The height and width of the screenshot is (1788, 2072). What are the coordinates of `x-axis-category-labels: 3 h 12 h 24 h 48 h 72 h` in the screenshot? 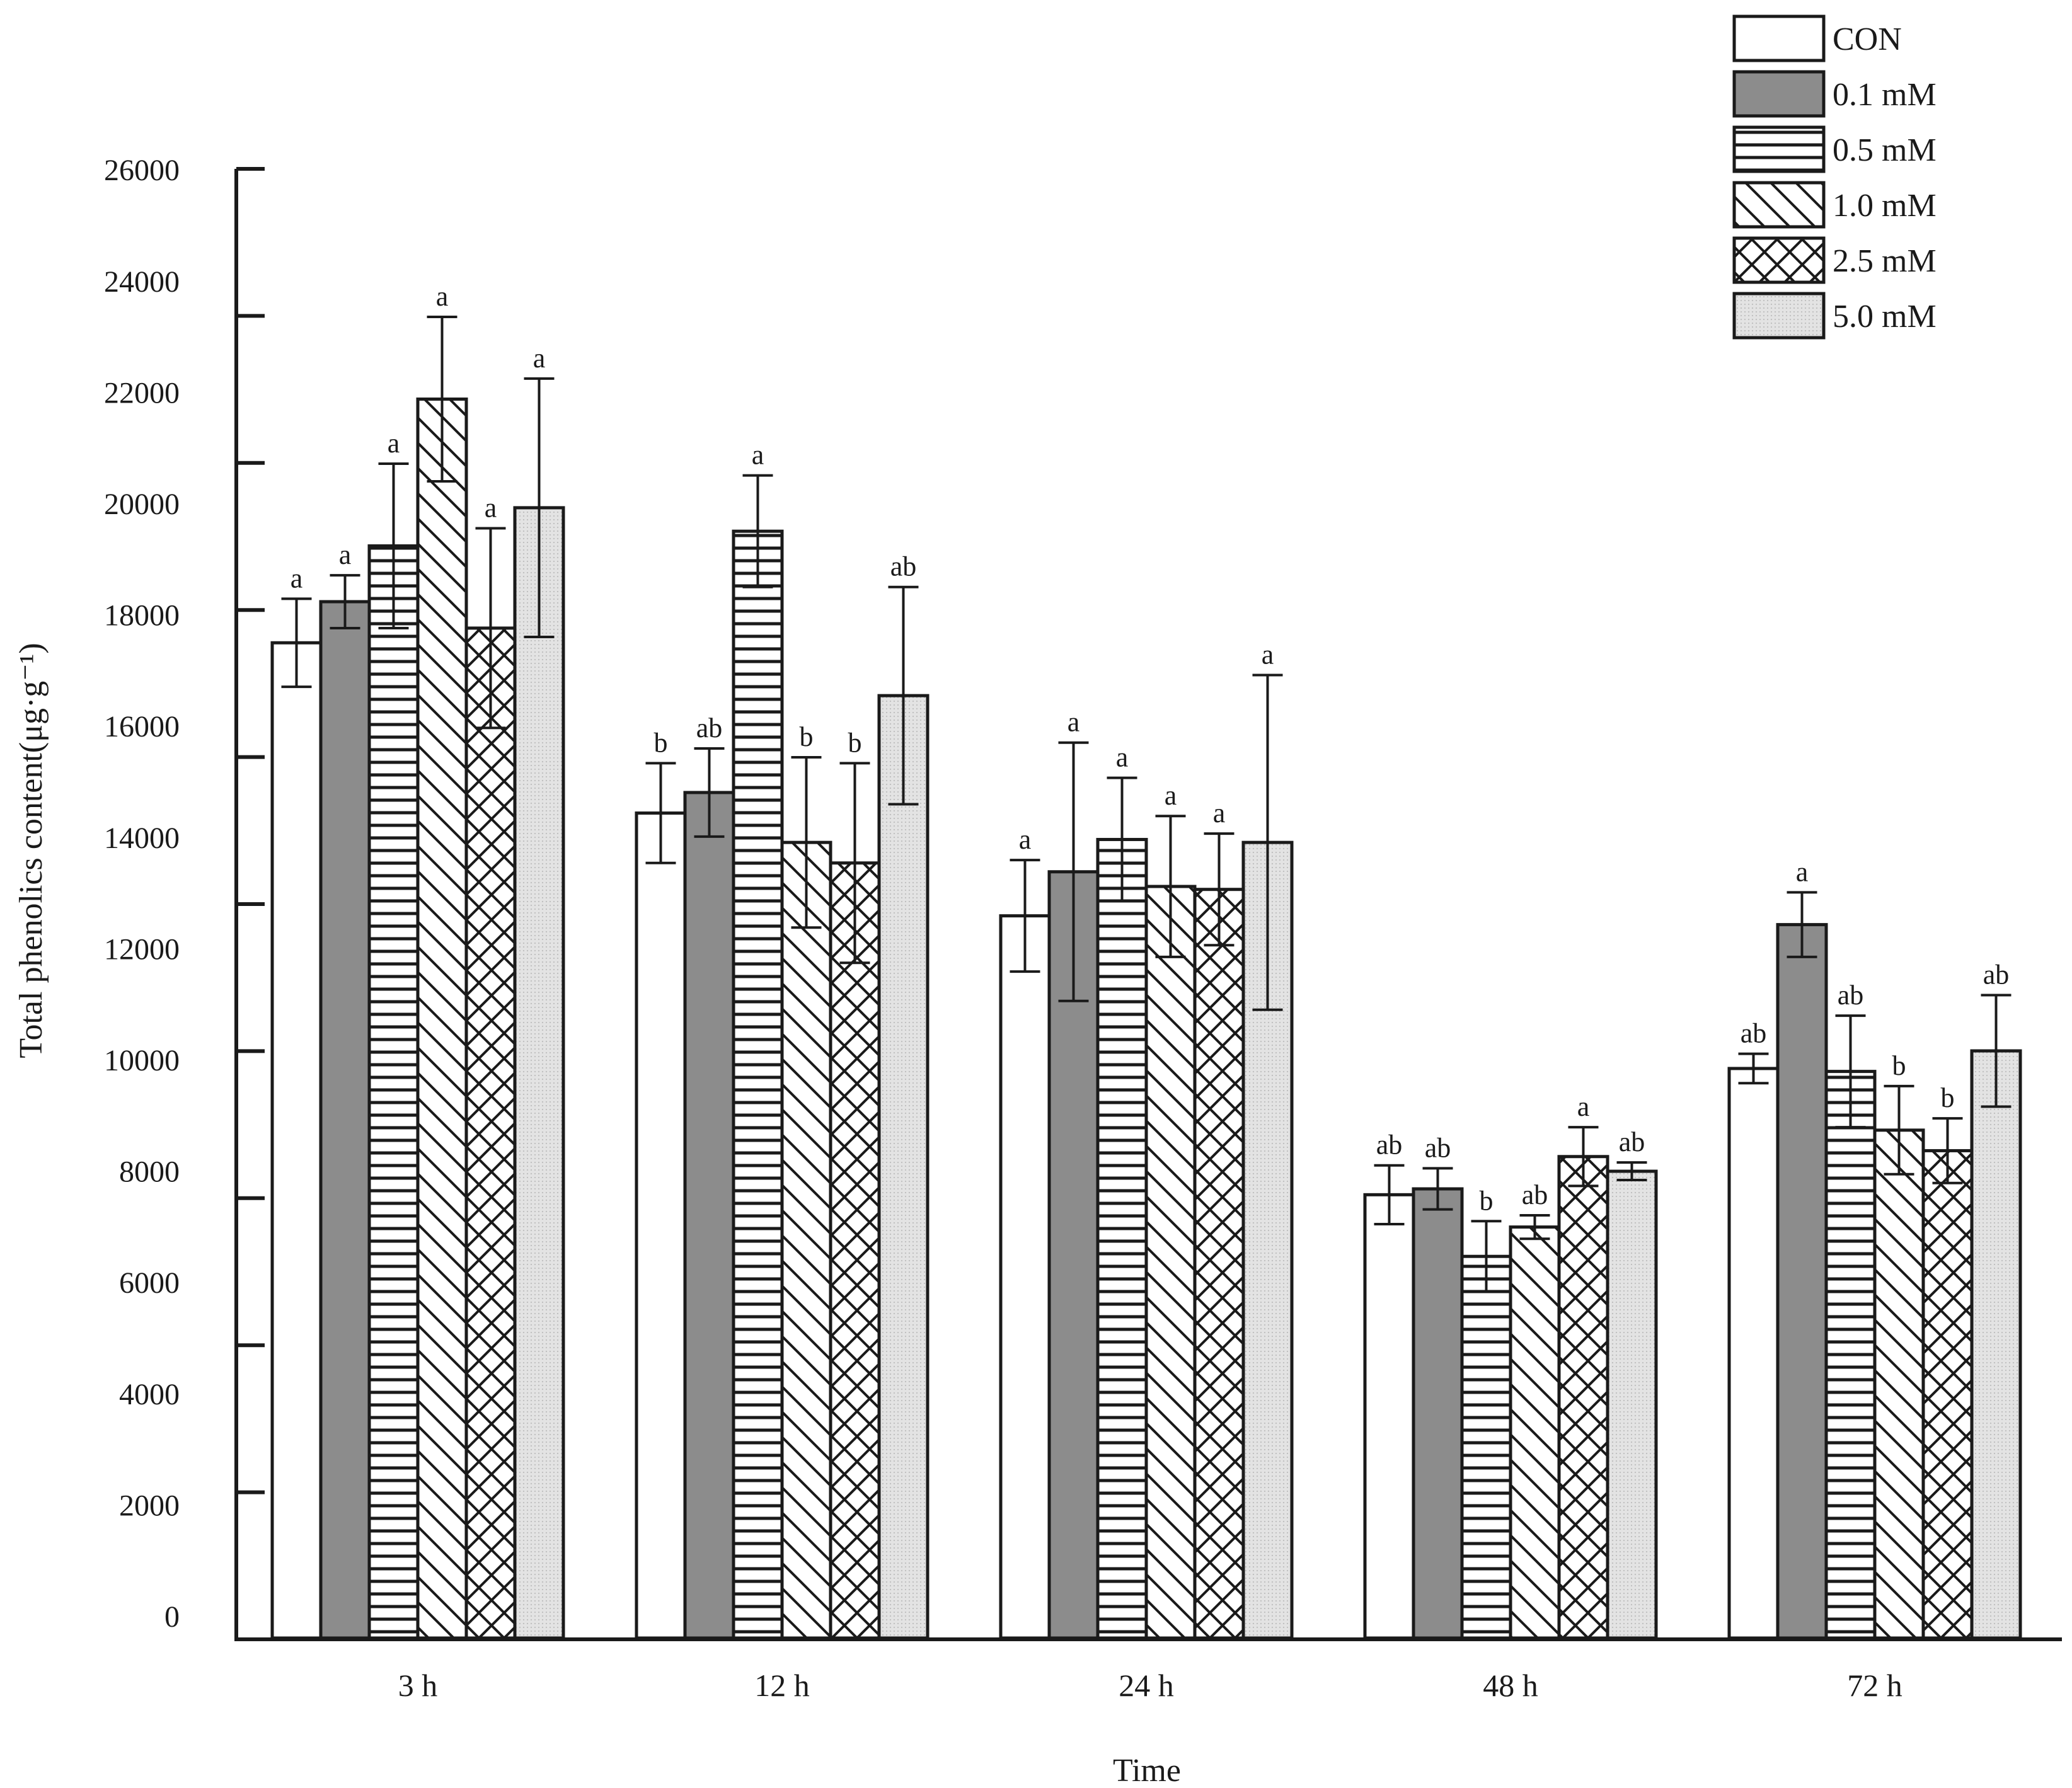 It's located at (1150, 1686).